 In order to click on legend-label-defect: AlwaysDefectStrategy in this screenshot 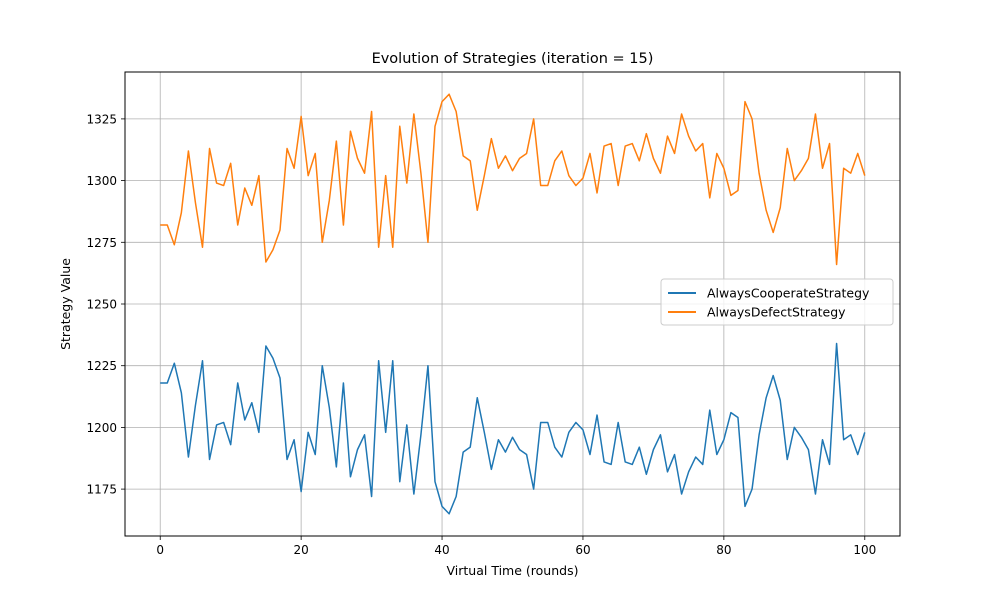, I will do `click(776, 312)`.